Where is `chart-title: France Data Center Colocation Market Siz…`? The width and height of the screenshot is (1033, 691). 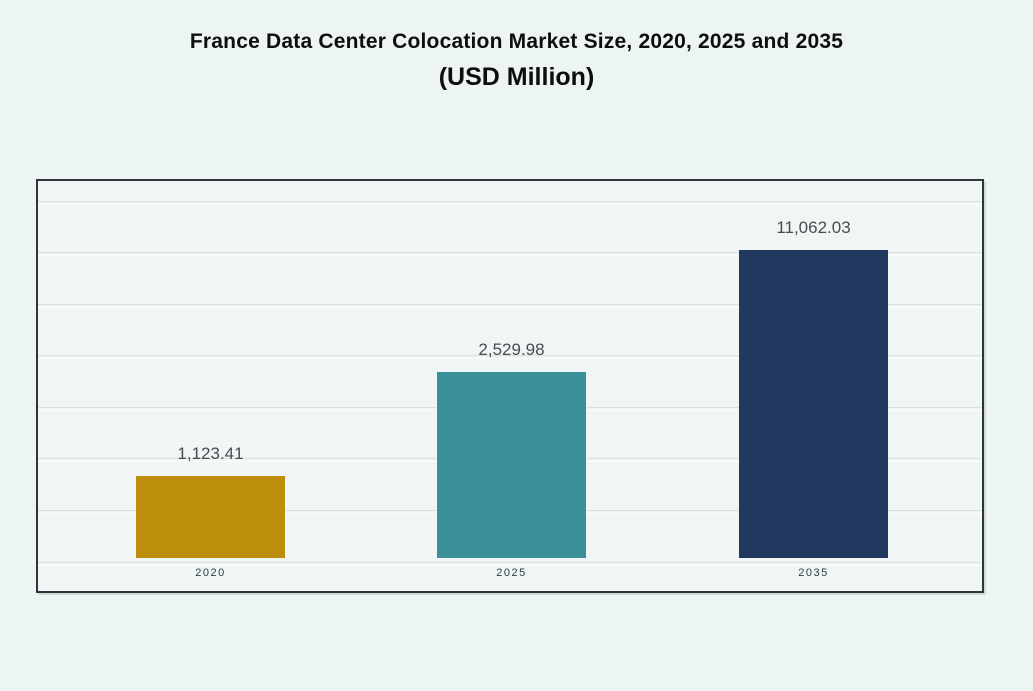 chart-title: France Data Center Colocation Market Siz… is located at coordinates (516, 41).